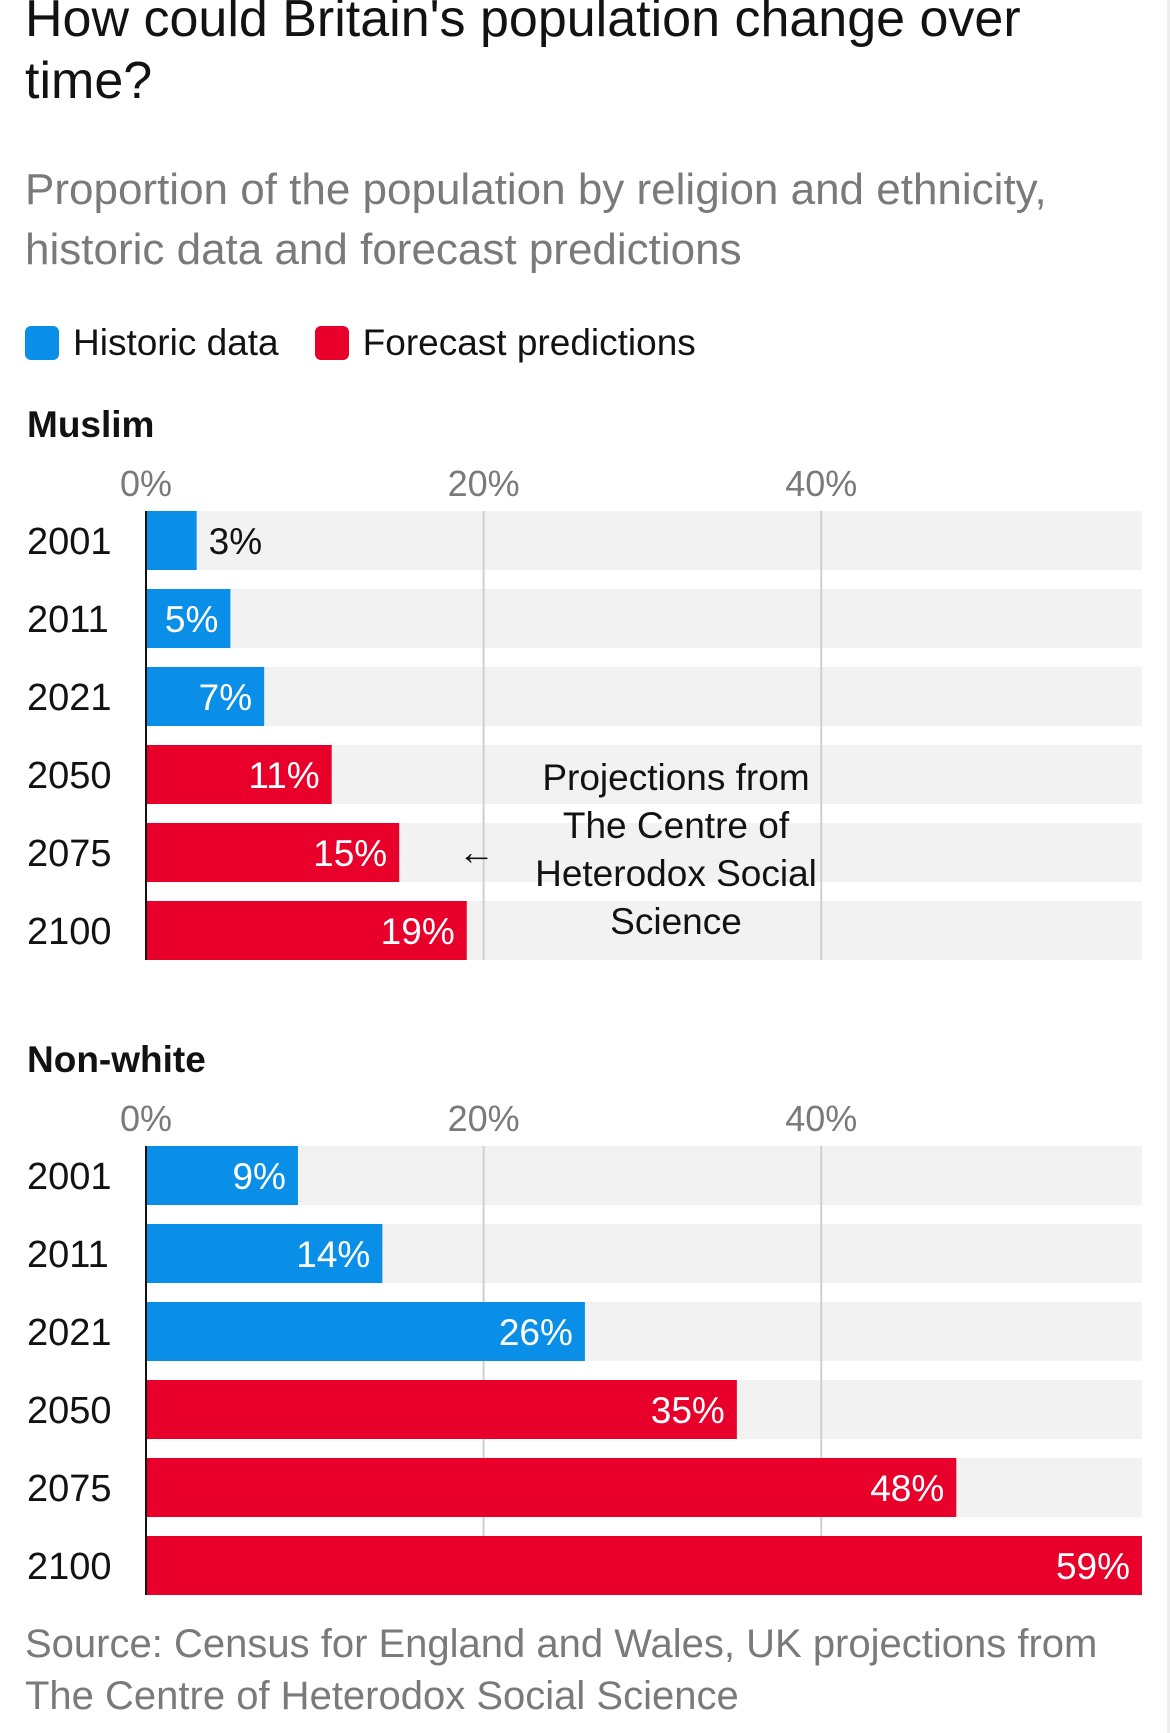  Describe the element at coordinates (688, 1410) in the screenshot. I see `data-label: 35%` at that location.